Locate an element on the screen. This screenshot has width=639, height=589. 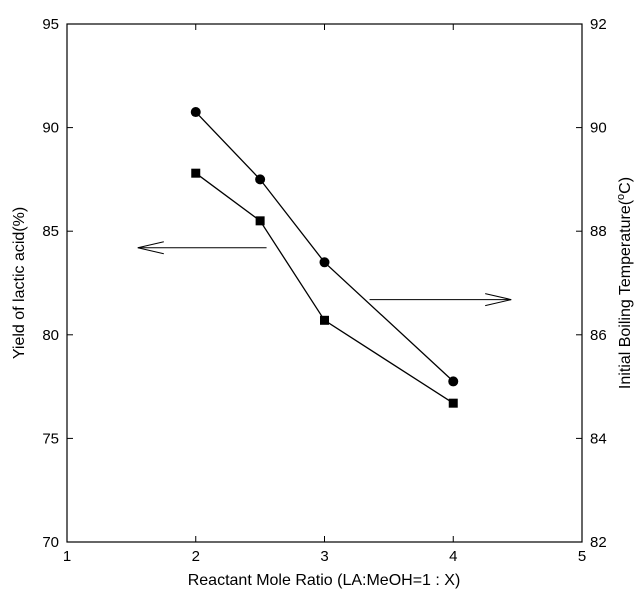
annotation-layer is located at coordinates (324, 274).